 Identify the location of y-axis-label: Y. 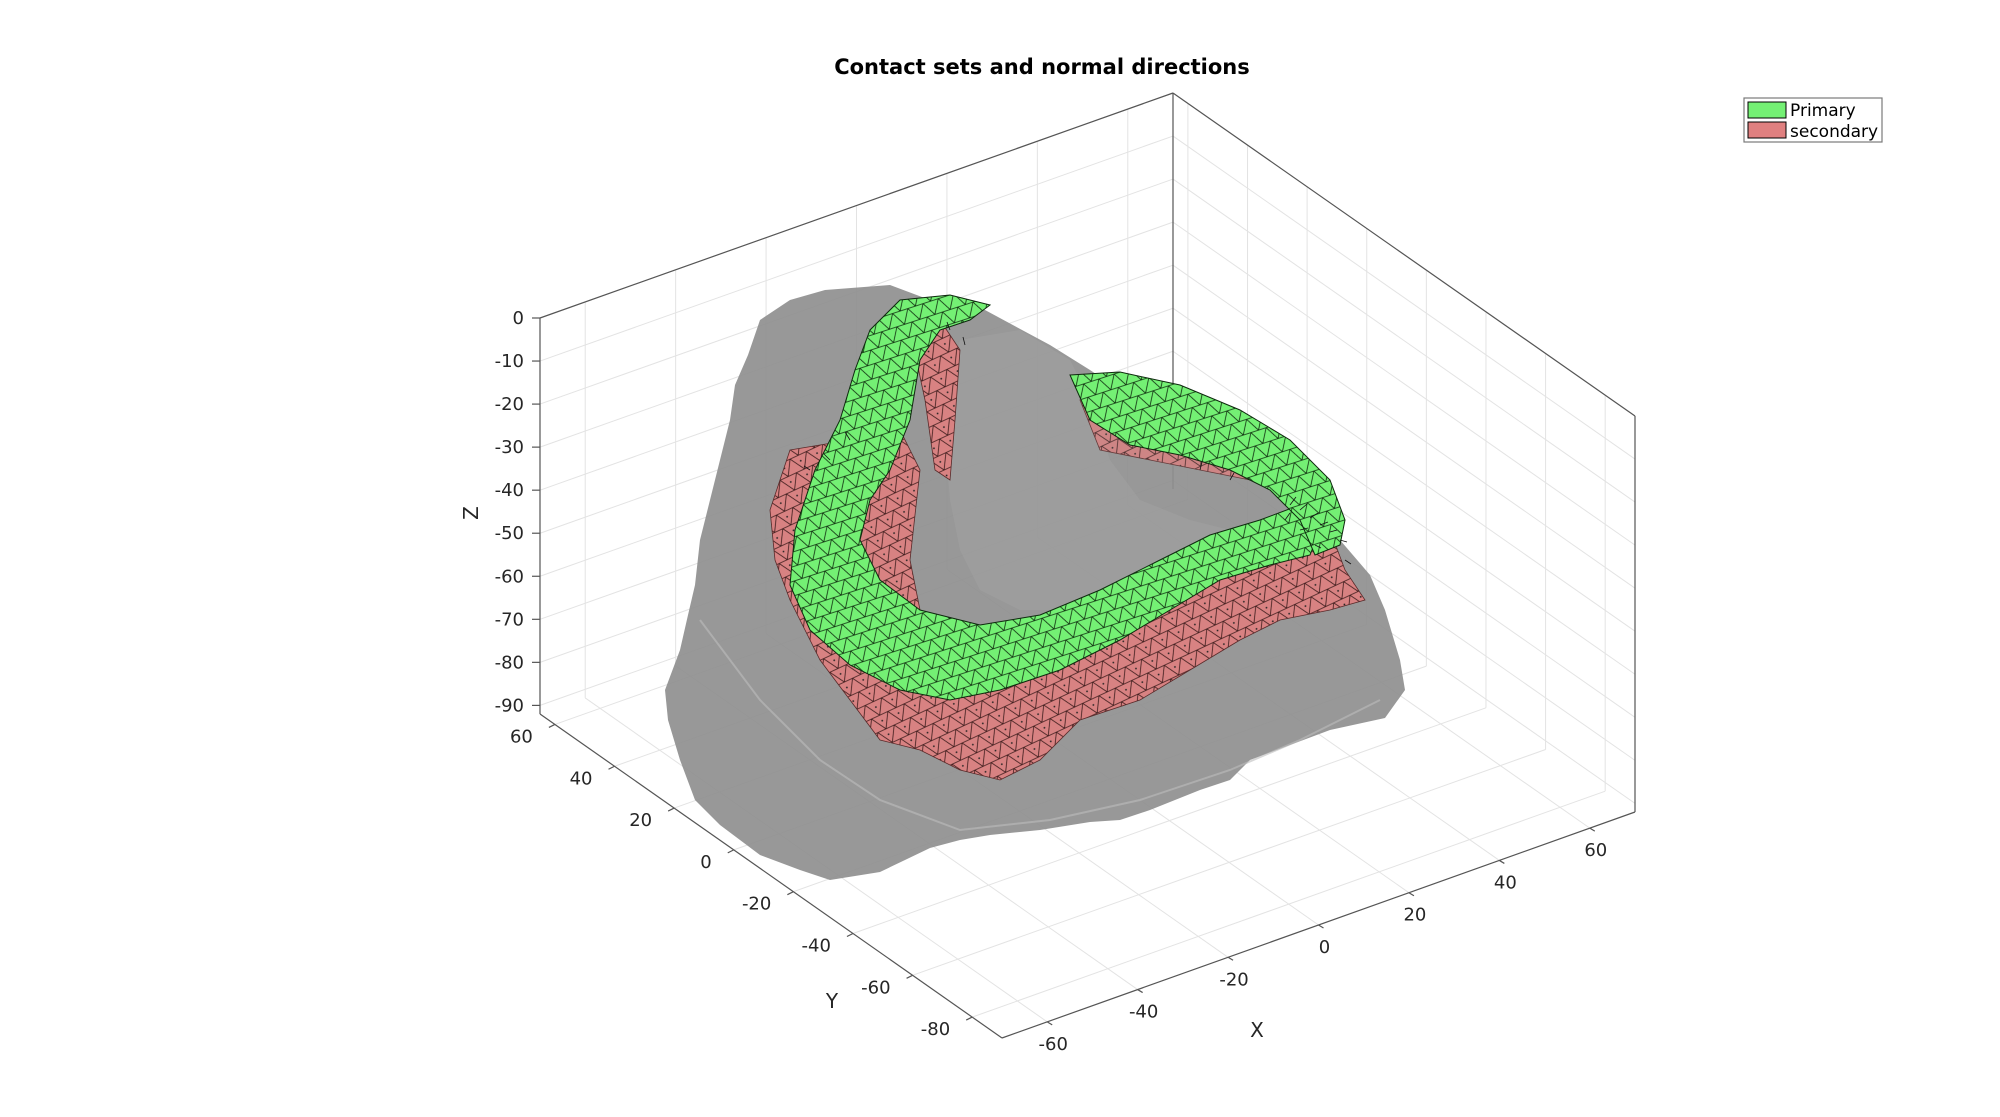
(832, 1001).